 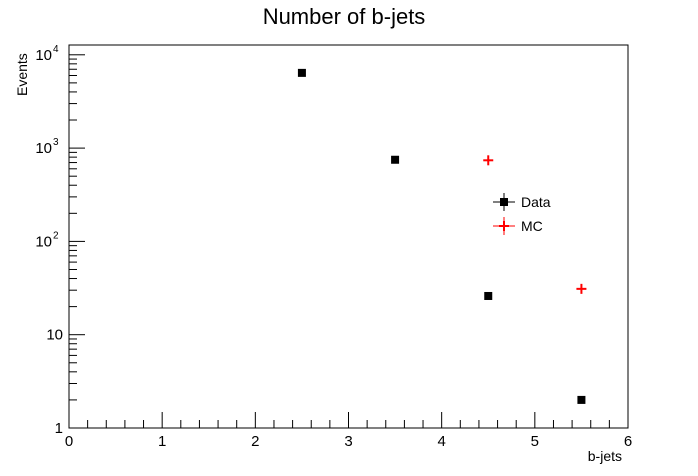 What do you see at coordinates (69, 441) in the screenshot?
I see `x-tick-label: 0` at bounding box center [69, 441].